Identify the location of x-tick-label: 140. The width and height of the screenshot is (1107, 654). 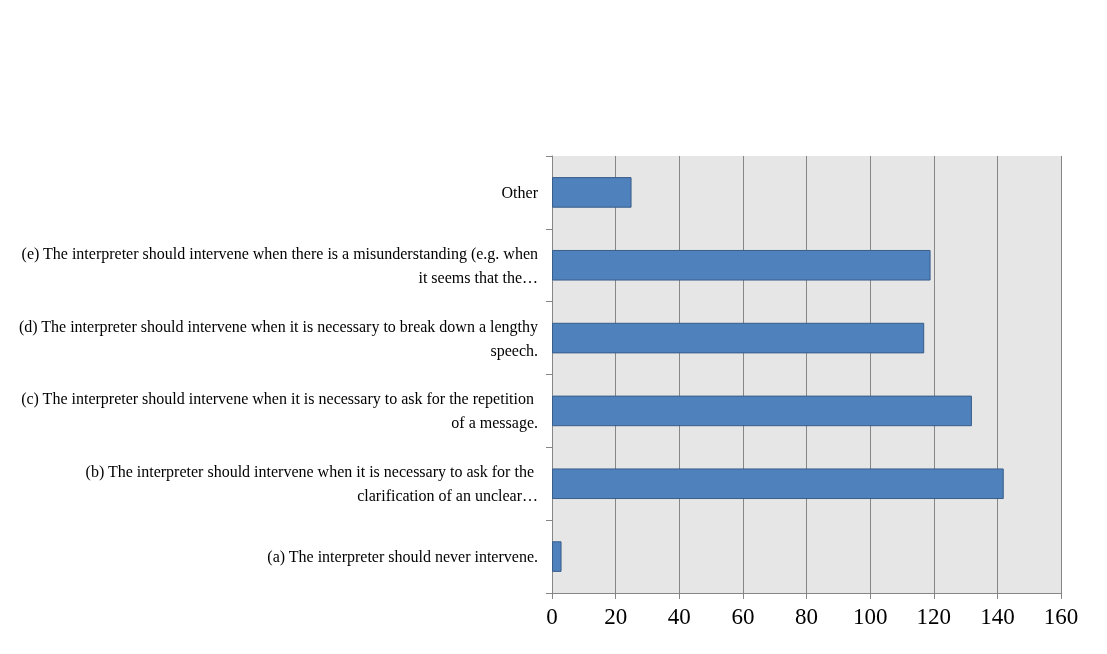
(997, 616).